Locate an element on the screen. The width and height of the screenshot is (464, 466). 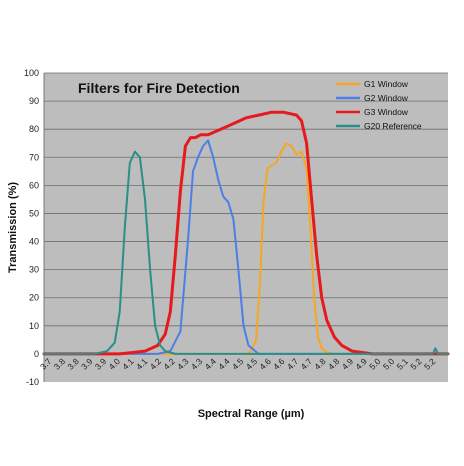
y-tick-label: 70 is located at coordinates (34, 157).